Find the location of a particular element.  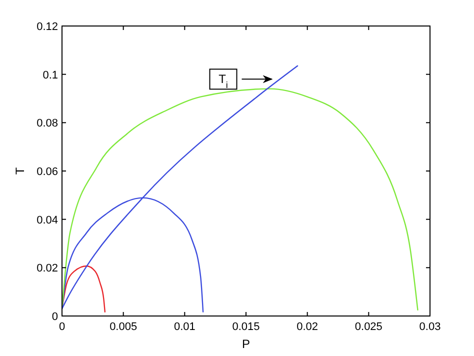

x-tick-label: 0 is located at coordinates (62, 327).